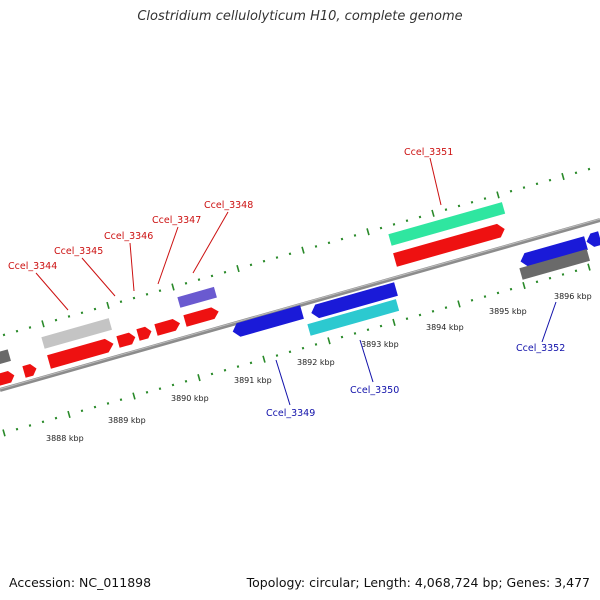 Image resolution: width=600 pixels, height=600 pixels. I want to click on scale-label: 3888 kbp, so click(65, 438).